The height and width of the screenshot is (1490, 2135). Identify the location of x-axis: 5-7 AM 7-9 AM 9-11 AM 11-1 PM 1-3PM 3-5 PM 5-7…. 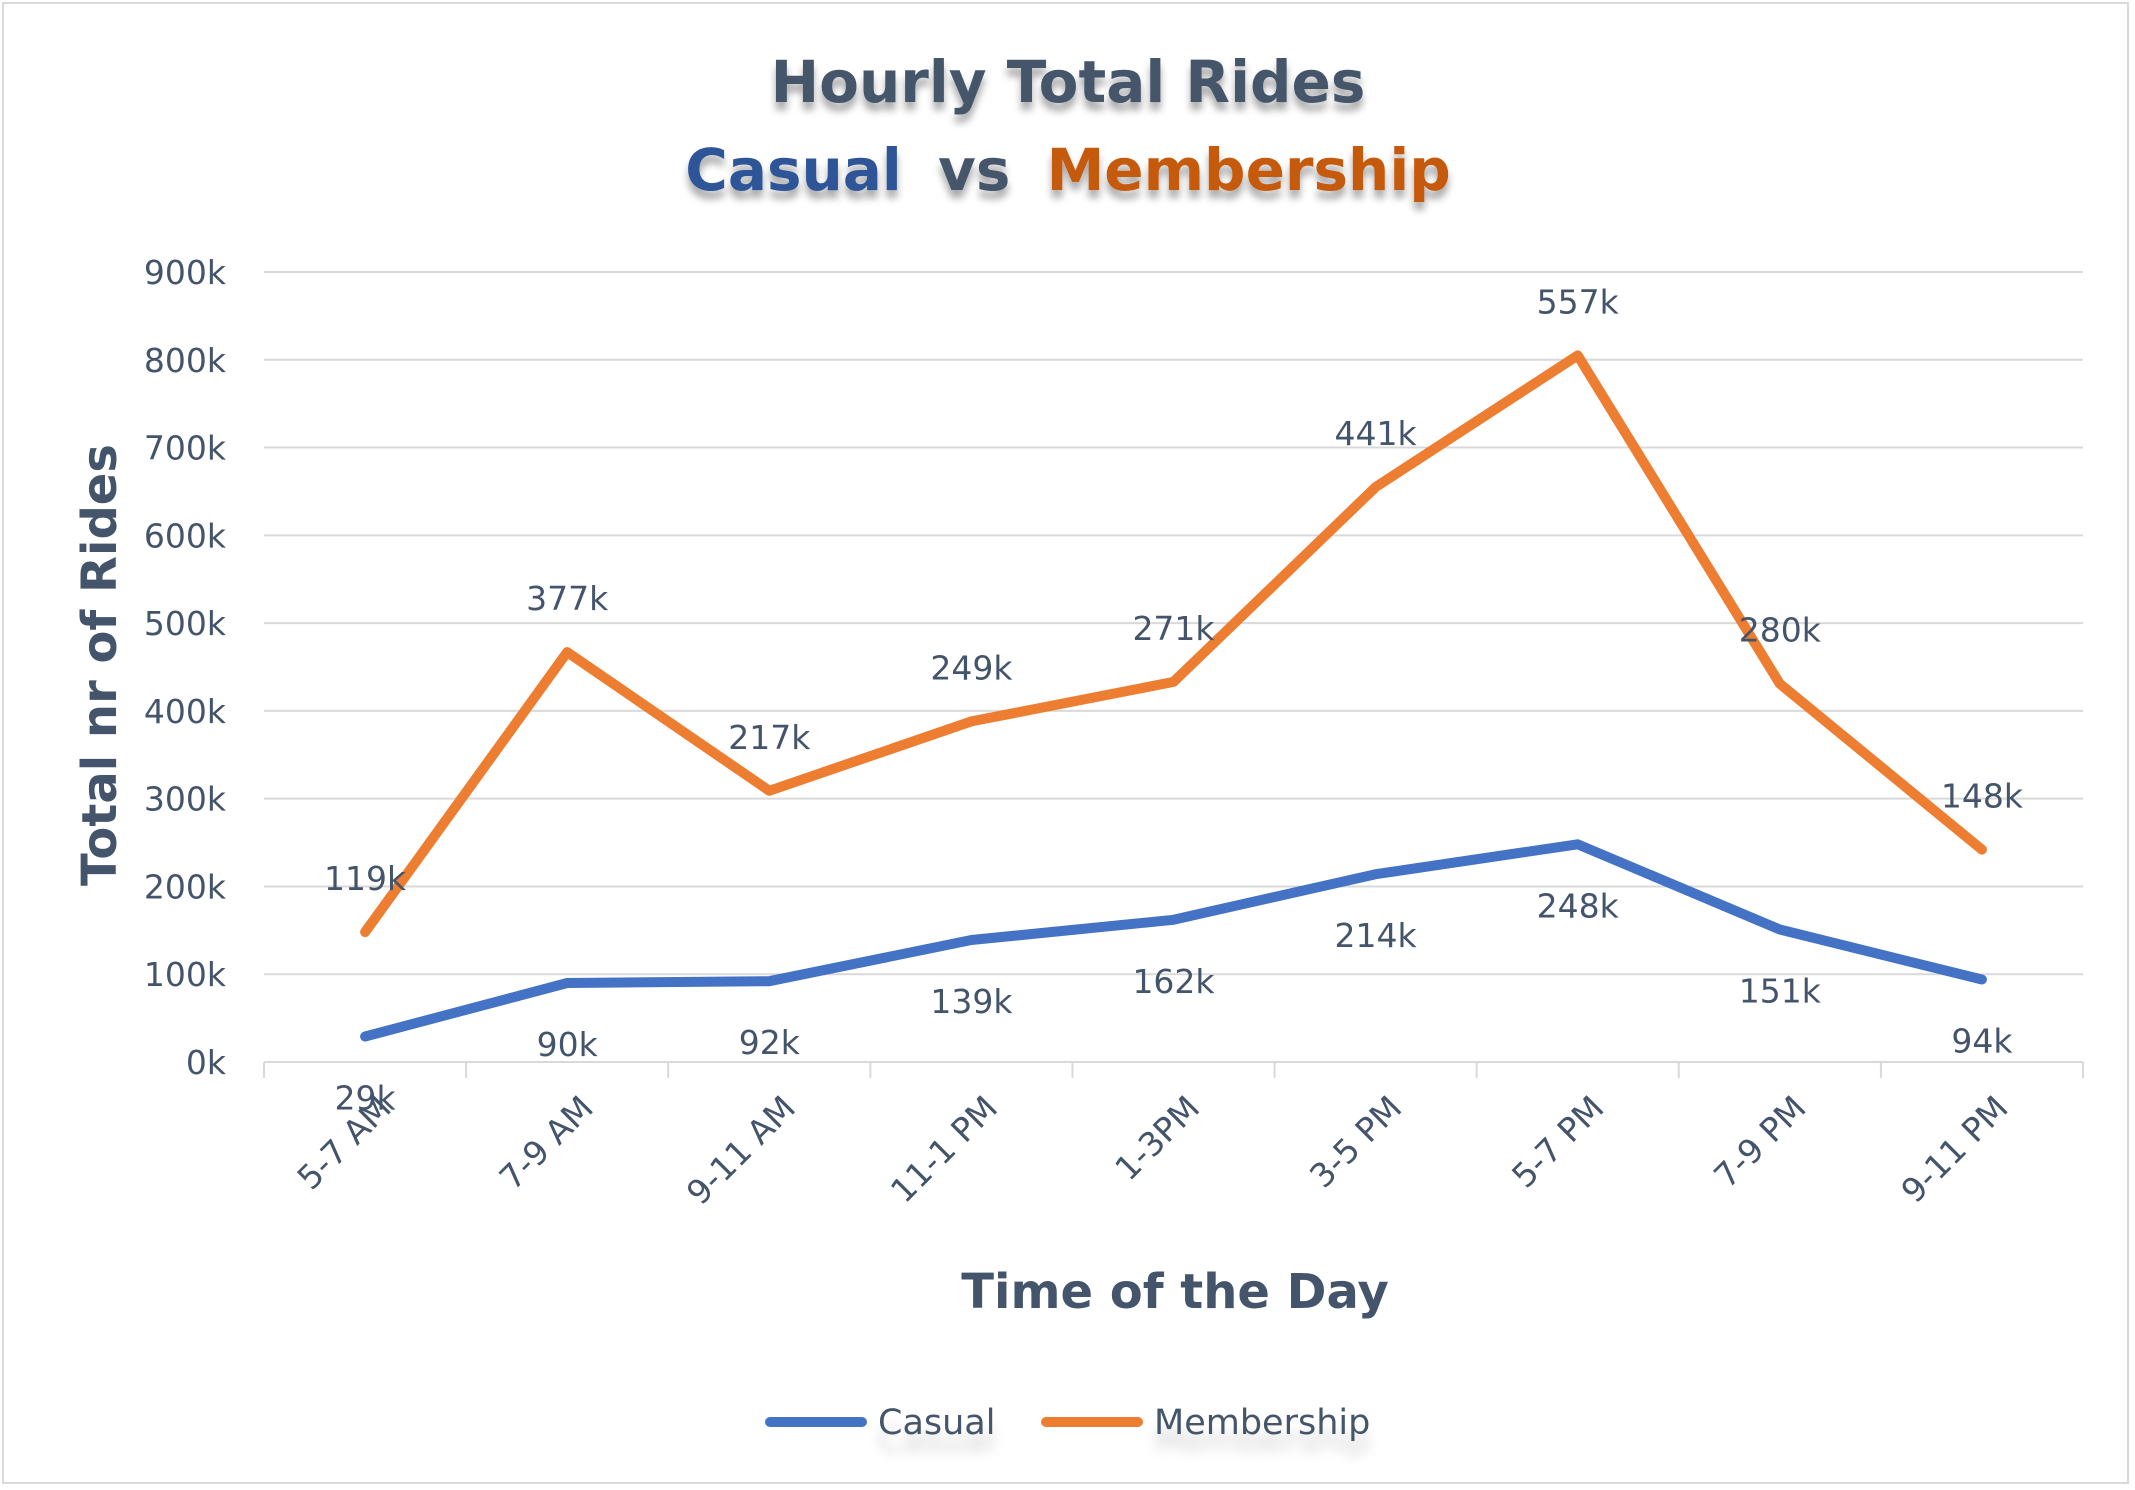
(1173, 1136).